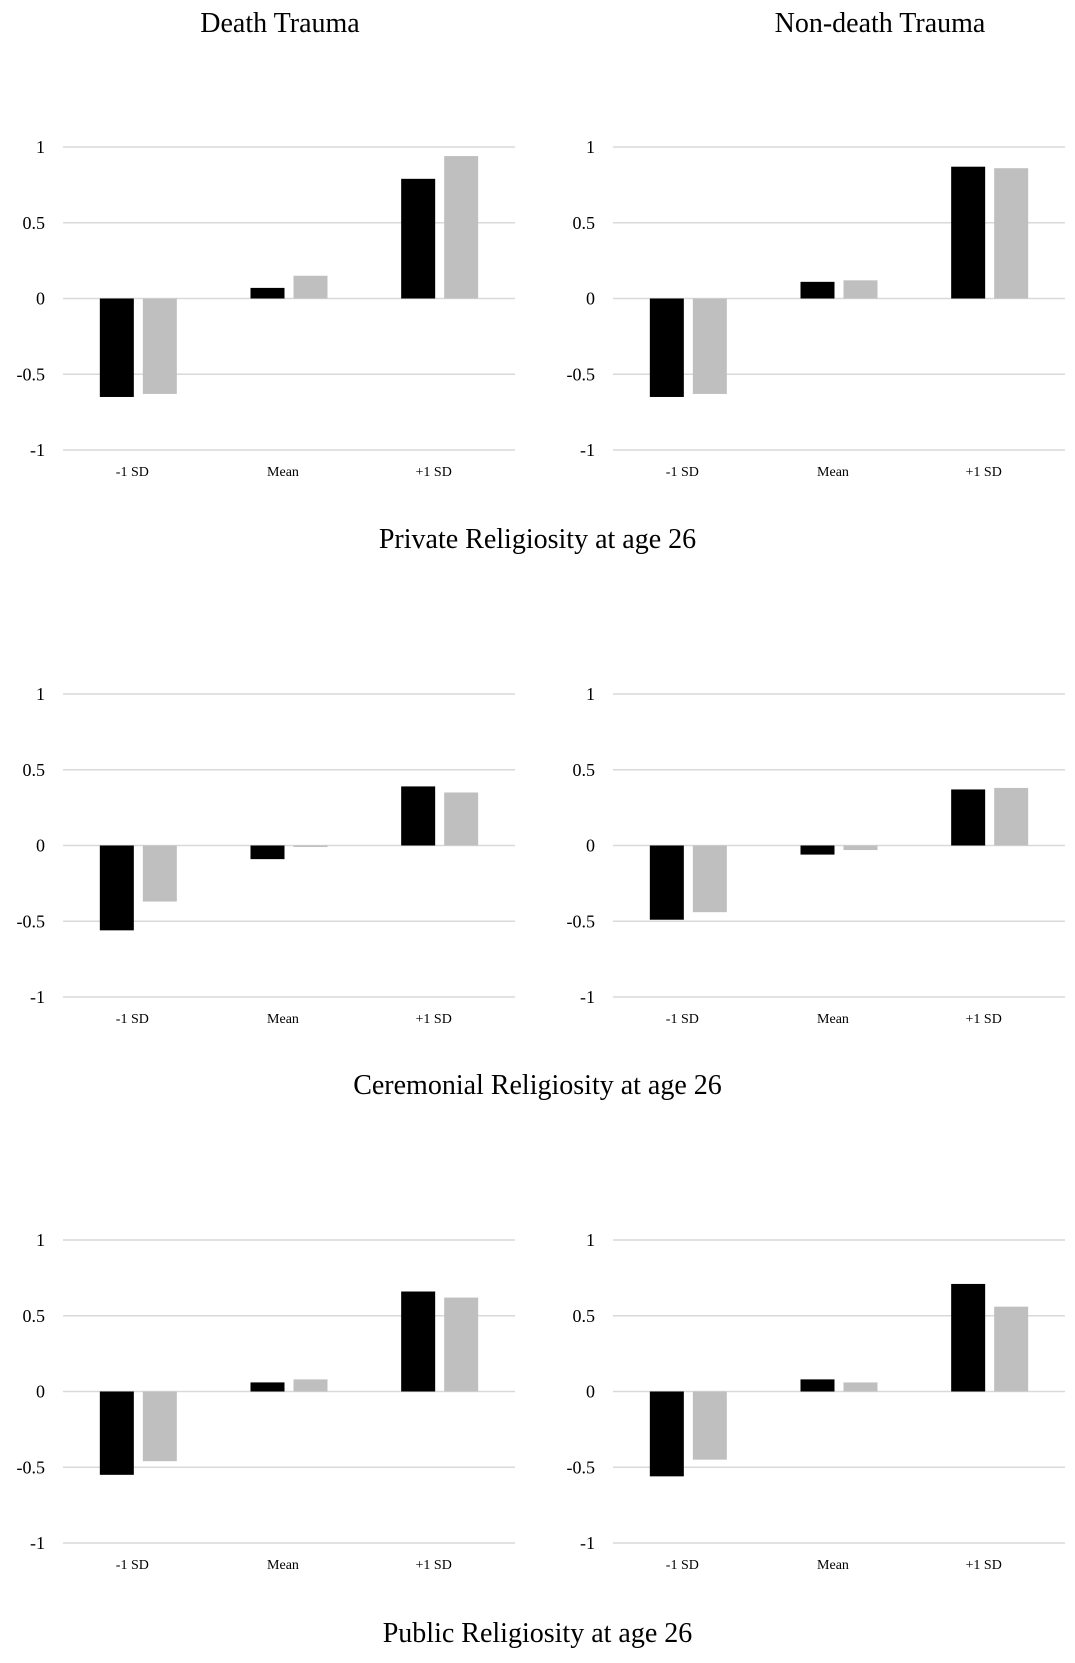 Image resolution: width=1075 pixels, height=1663 pixels. I want to click on chart-public-non-death: 1 0.5 0 -0.5 -1 -1 SD Mean +1 SD, so click(816, 1401).